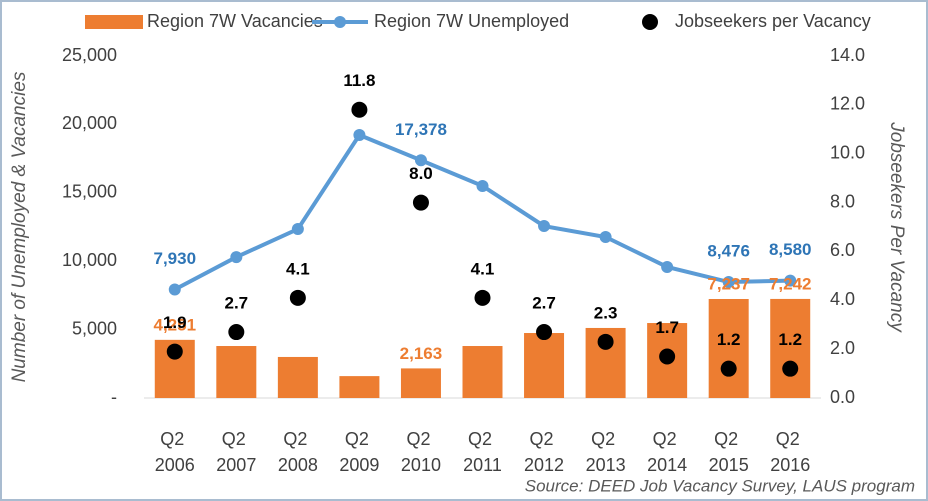  What do you see at coordinates (667, 452) in the screenshot?
I see `x-tick-label: Q2 2014` at bounding box center [667, 452].